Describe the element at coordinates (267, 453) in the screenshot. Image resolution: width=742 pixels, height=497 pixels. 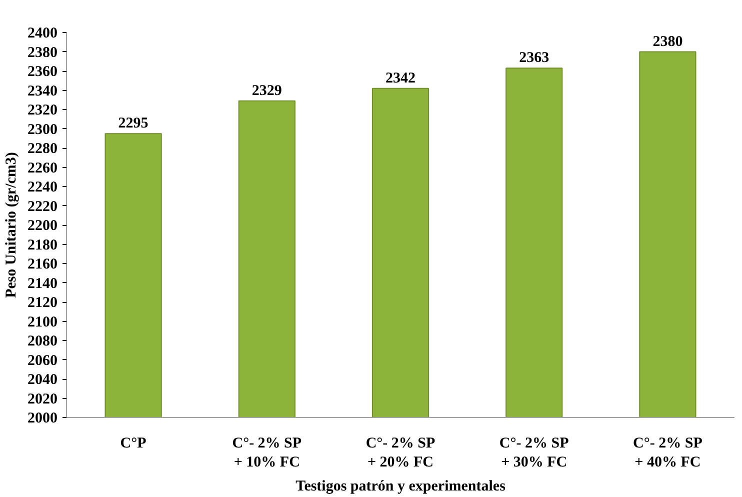
I see `x-tick-label: C°- 2% SP + 10% FC` at that location.